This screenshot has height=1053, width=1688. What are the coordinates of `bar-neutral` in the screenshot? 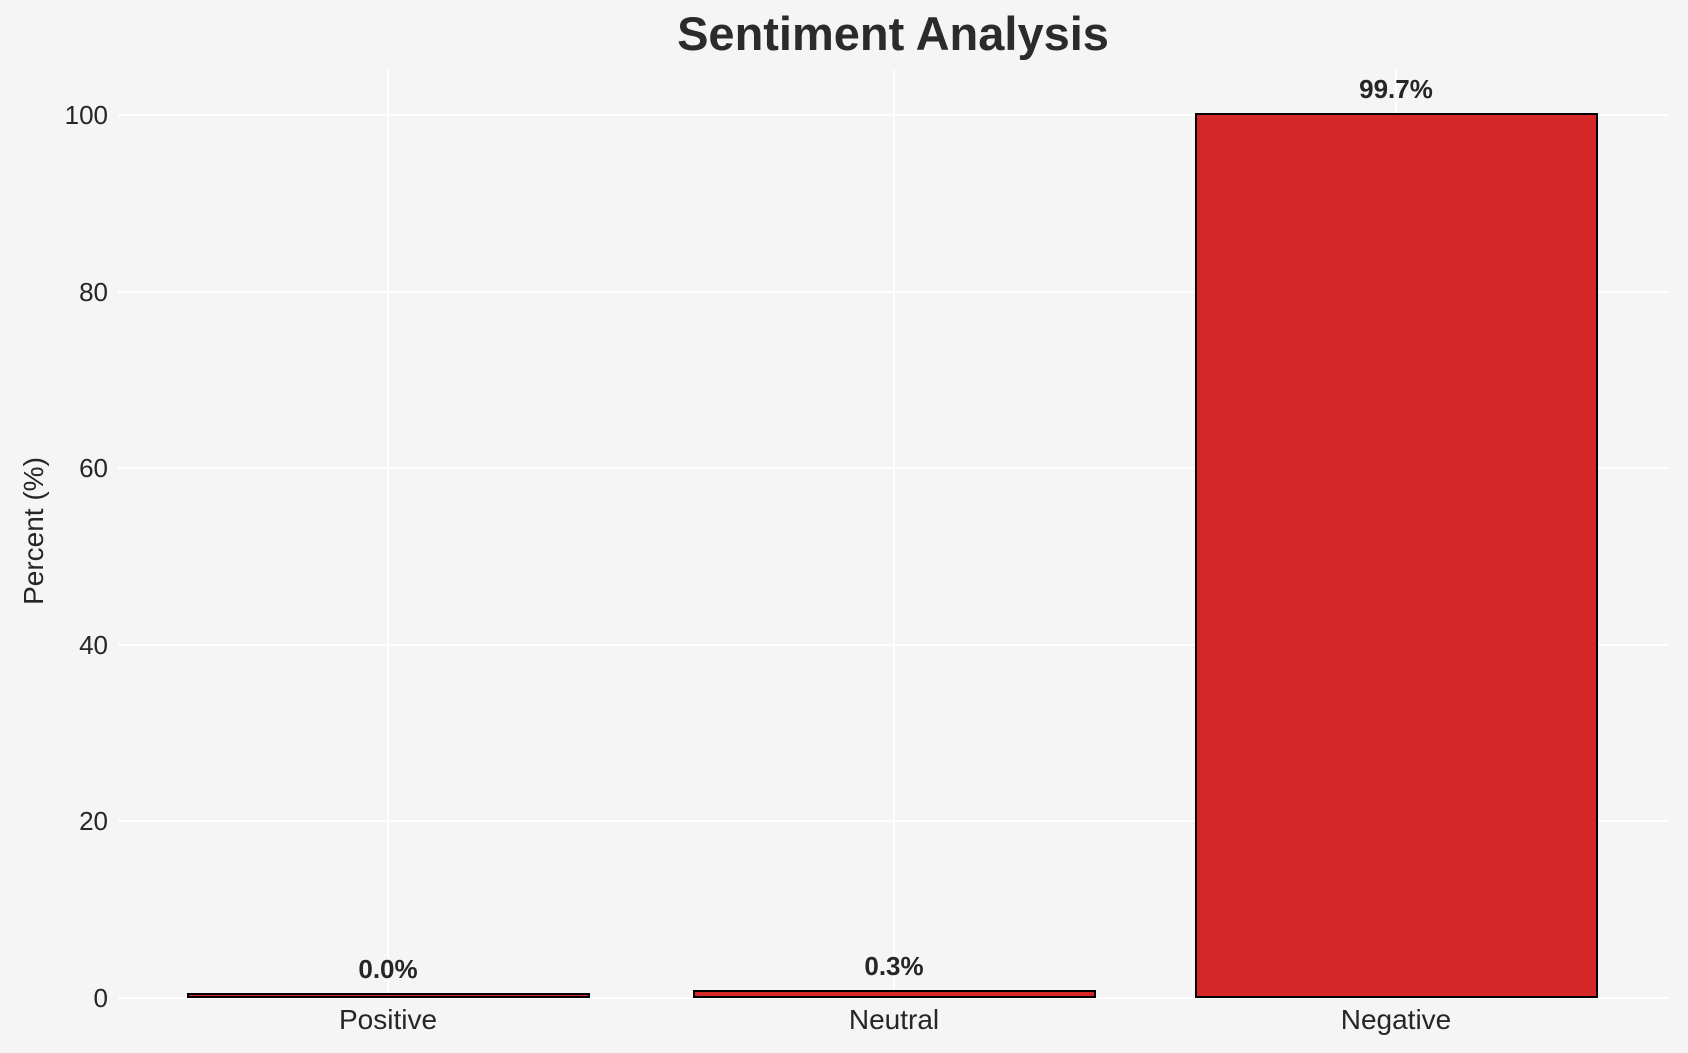 It's located at (894, 994).